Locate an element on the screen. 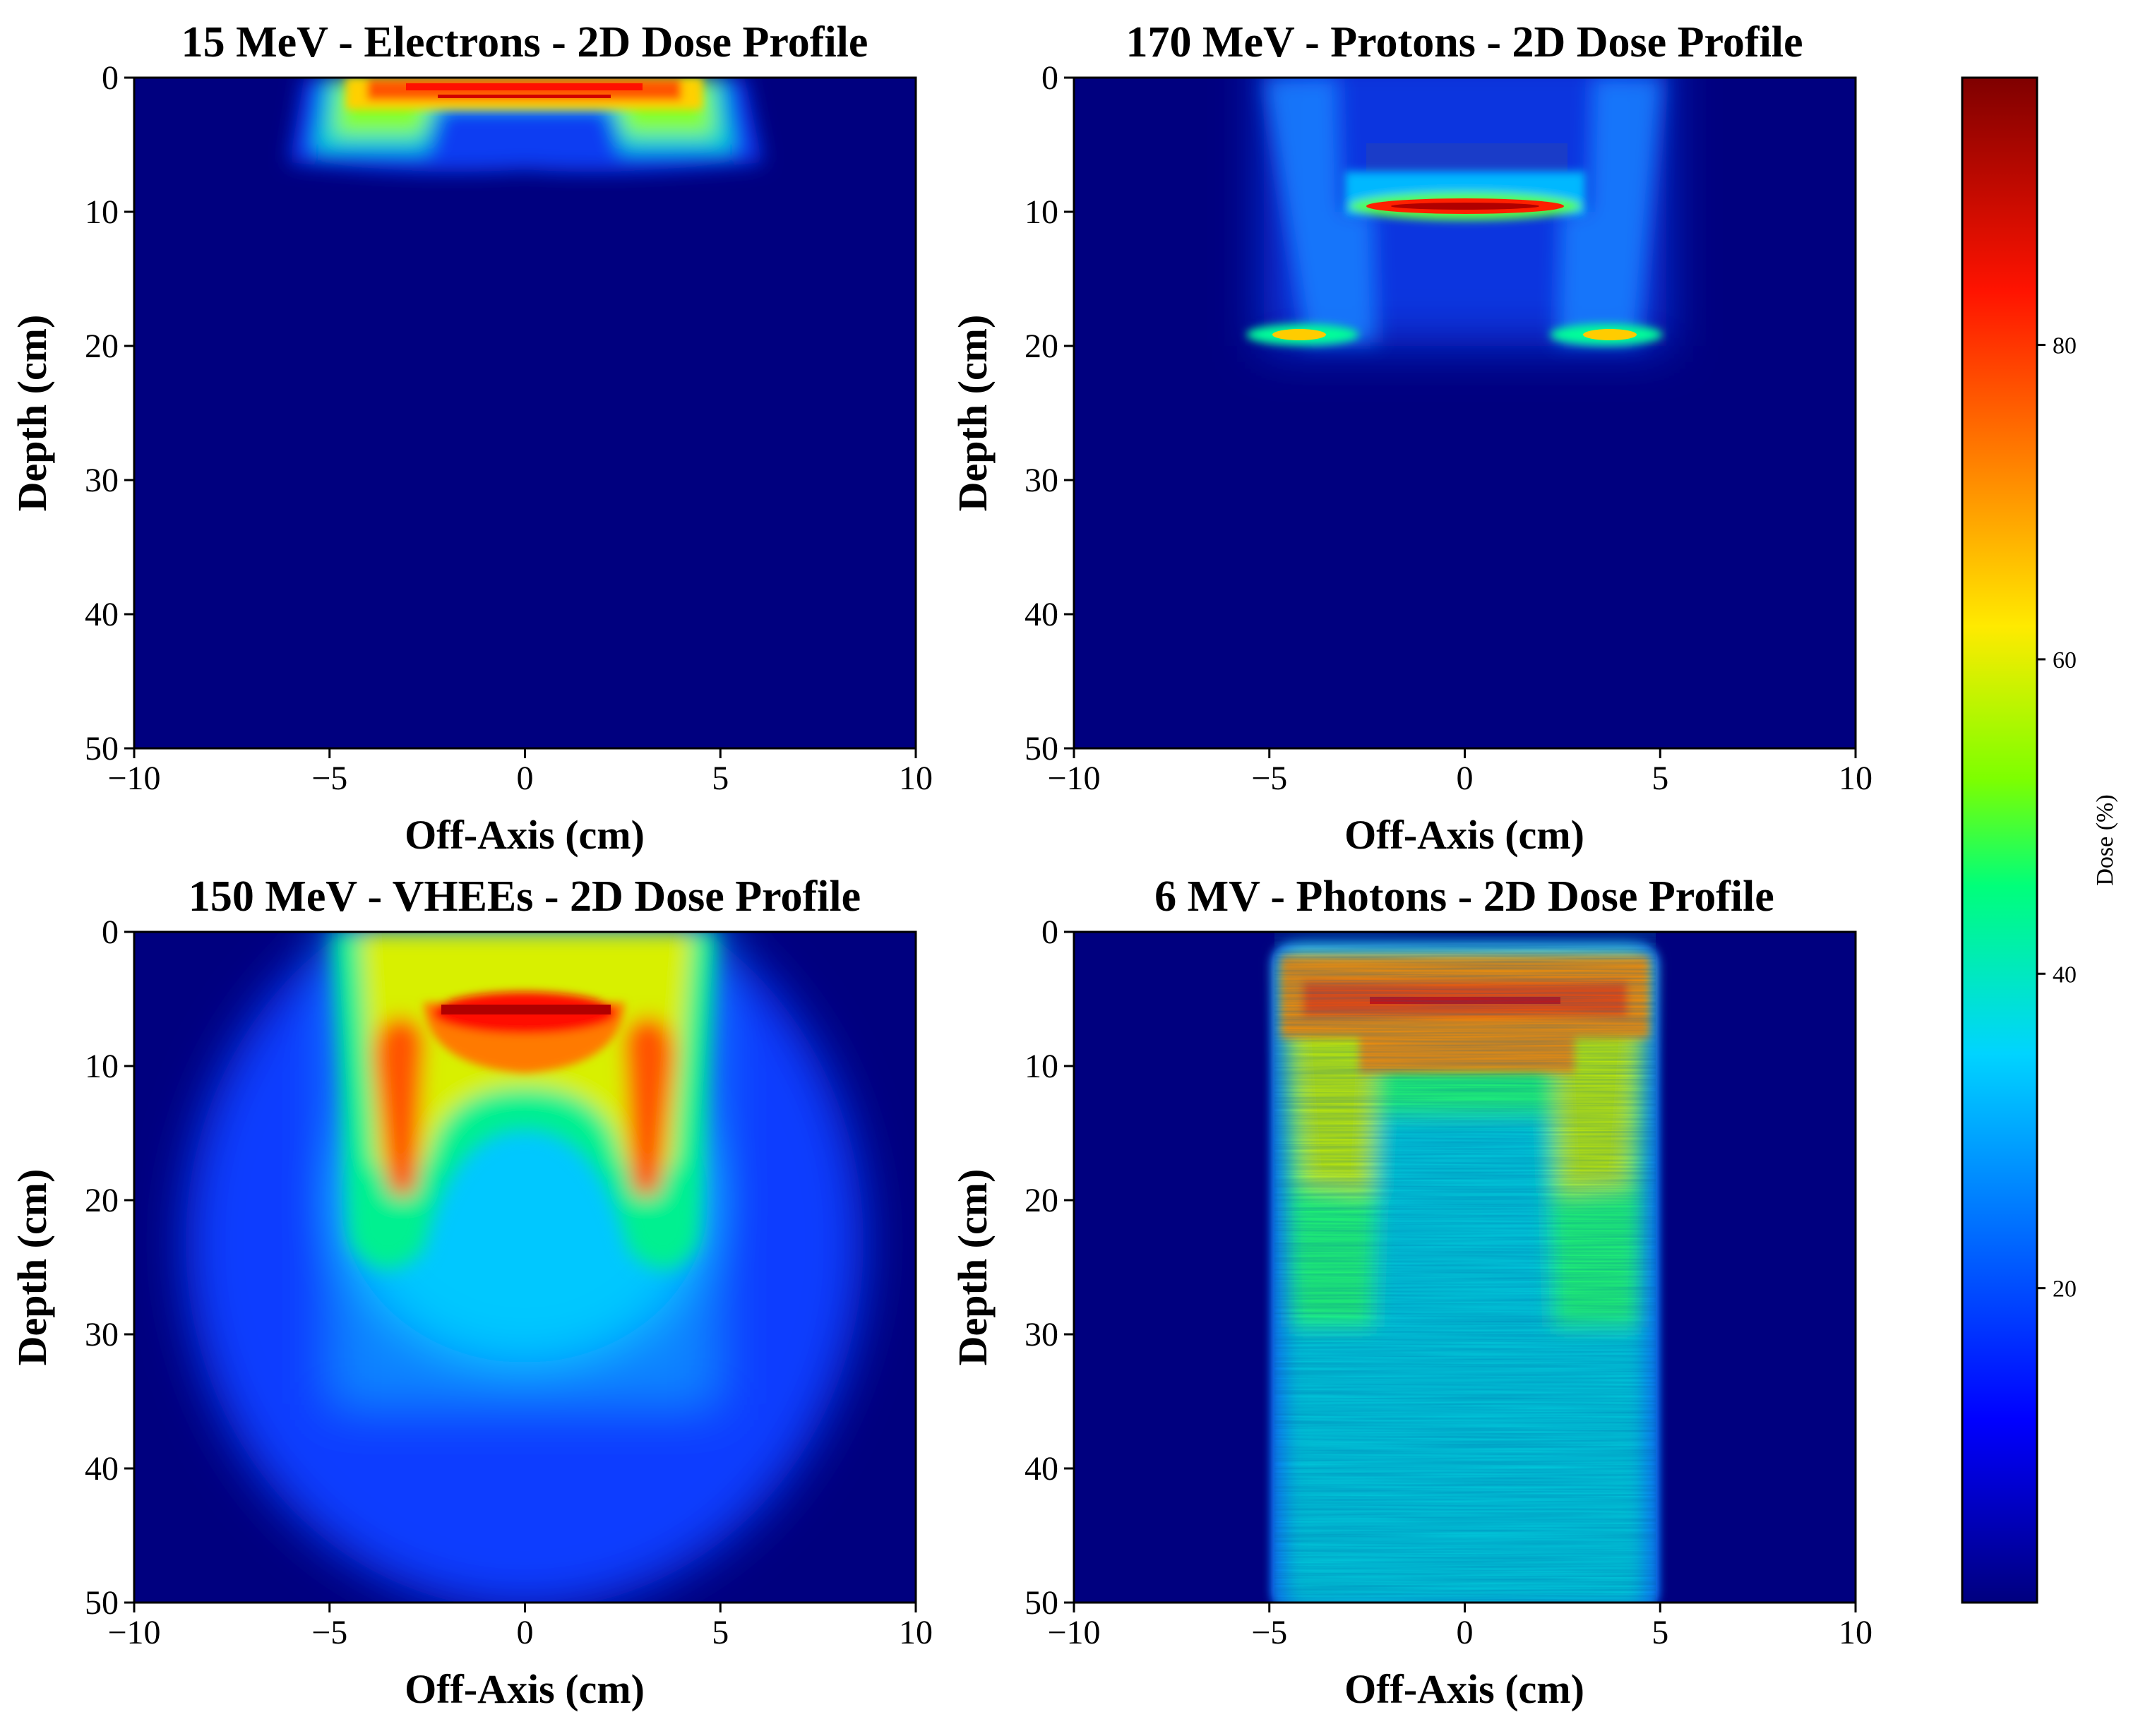  ylabel-electrons: Depth (cm) is located at coordinates (32, 413).